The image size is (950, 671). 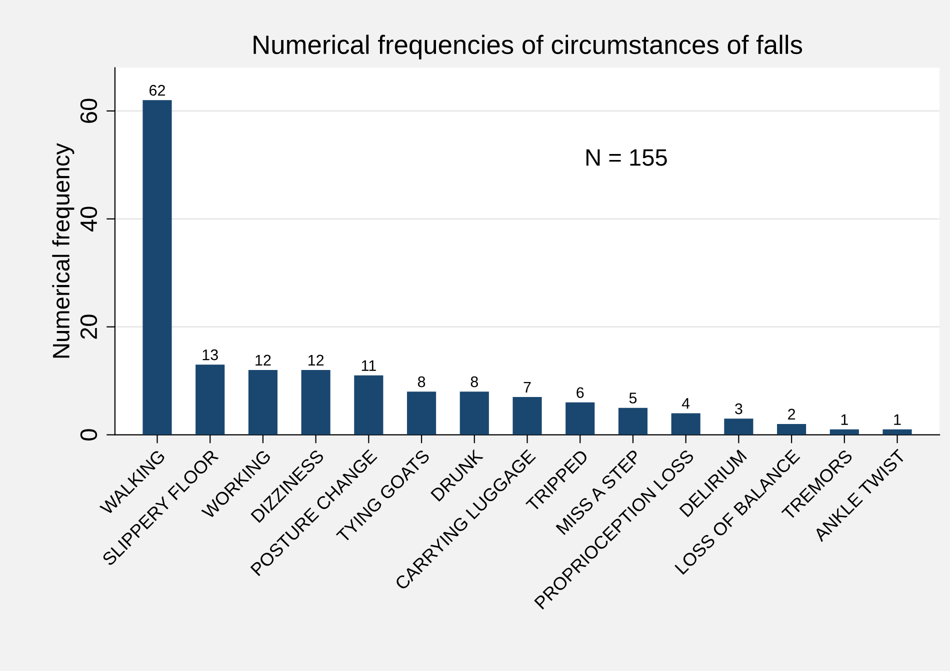 What do you see at coordinates (738, 408) in the screenshot?
I see `data-label: 3` at bounding box center [738, 408].